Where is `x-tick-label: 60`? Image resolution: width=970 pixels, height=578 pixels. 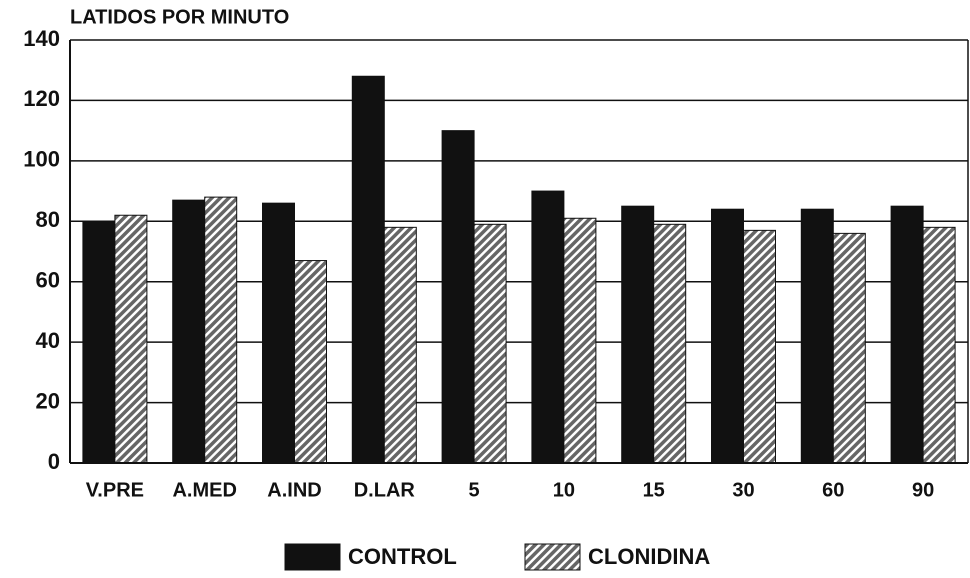
x-tick-label: 60 is located at coordinates (833, 490).